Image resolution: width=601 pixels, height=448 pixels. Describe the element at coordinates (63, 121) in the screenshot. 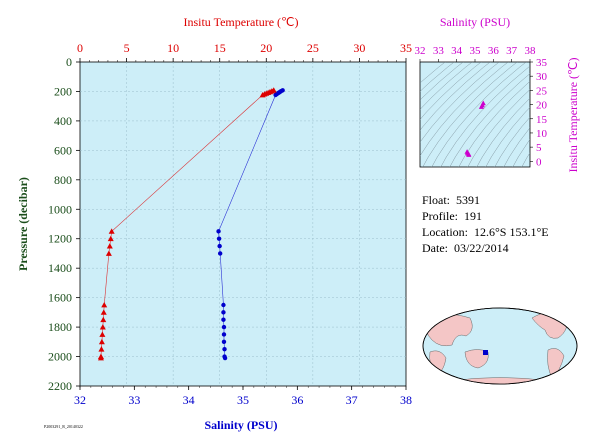

I see `pressure-tick-label: 400` at that location.